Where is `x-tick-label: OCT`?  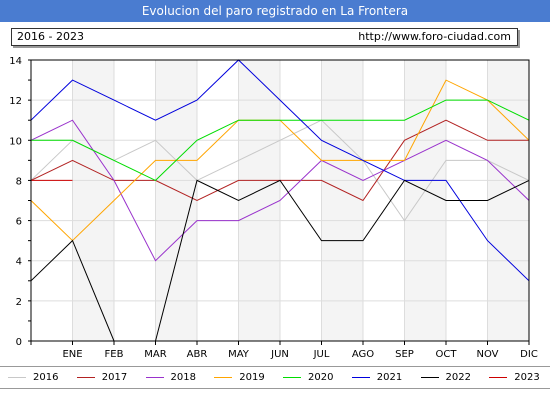
x-tick-label: OCT is located at coordinates (447, 354).